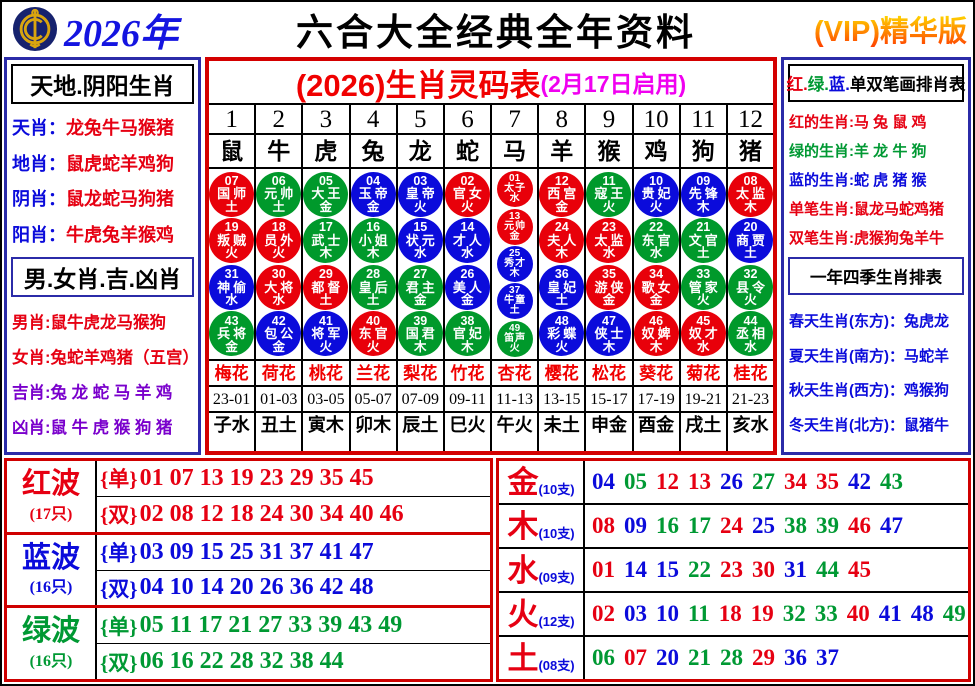 This screenshot has height=686, width=975. I want to click on row-label: 凶肖:, so click(31, 428).